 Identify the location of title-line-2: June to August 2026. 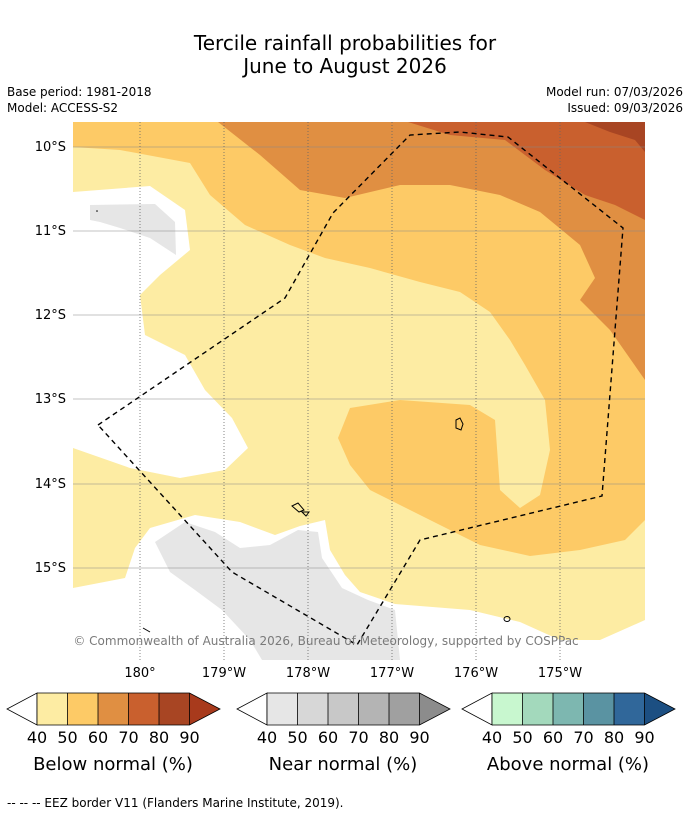
(345, 66).